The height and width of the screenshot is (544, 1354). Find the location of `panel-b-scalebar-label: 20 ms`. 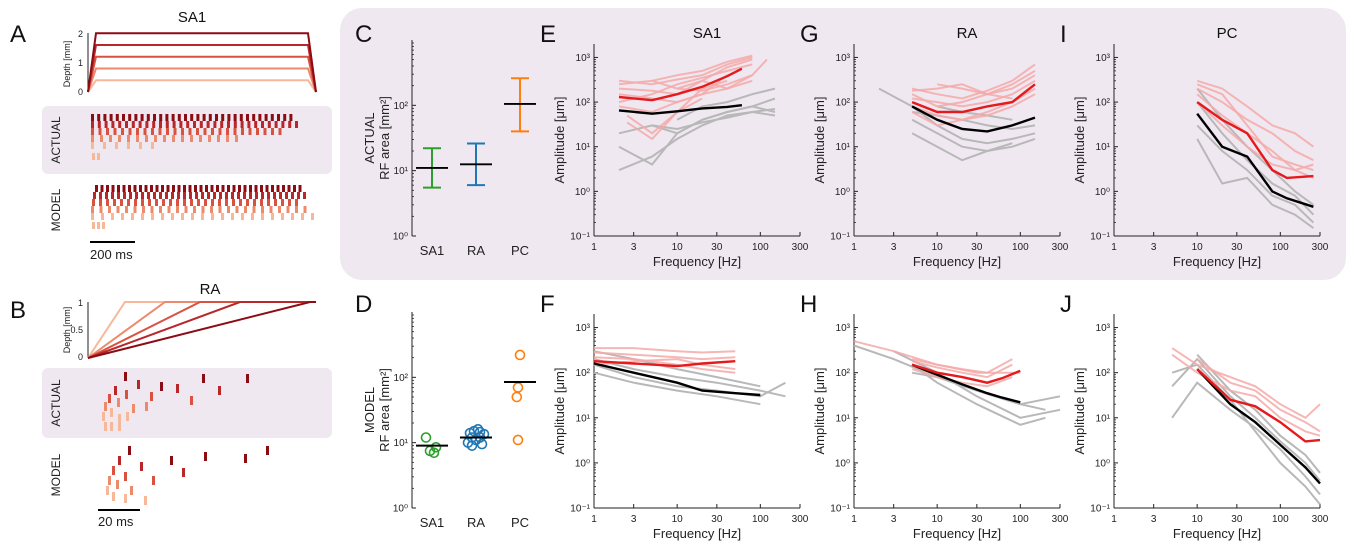

panel-b-scalebar-label: 20 ms is located at coordinates (116, 521).